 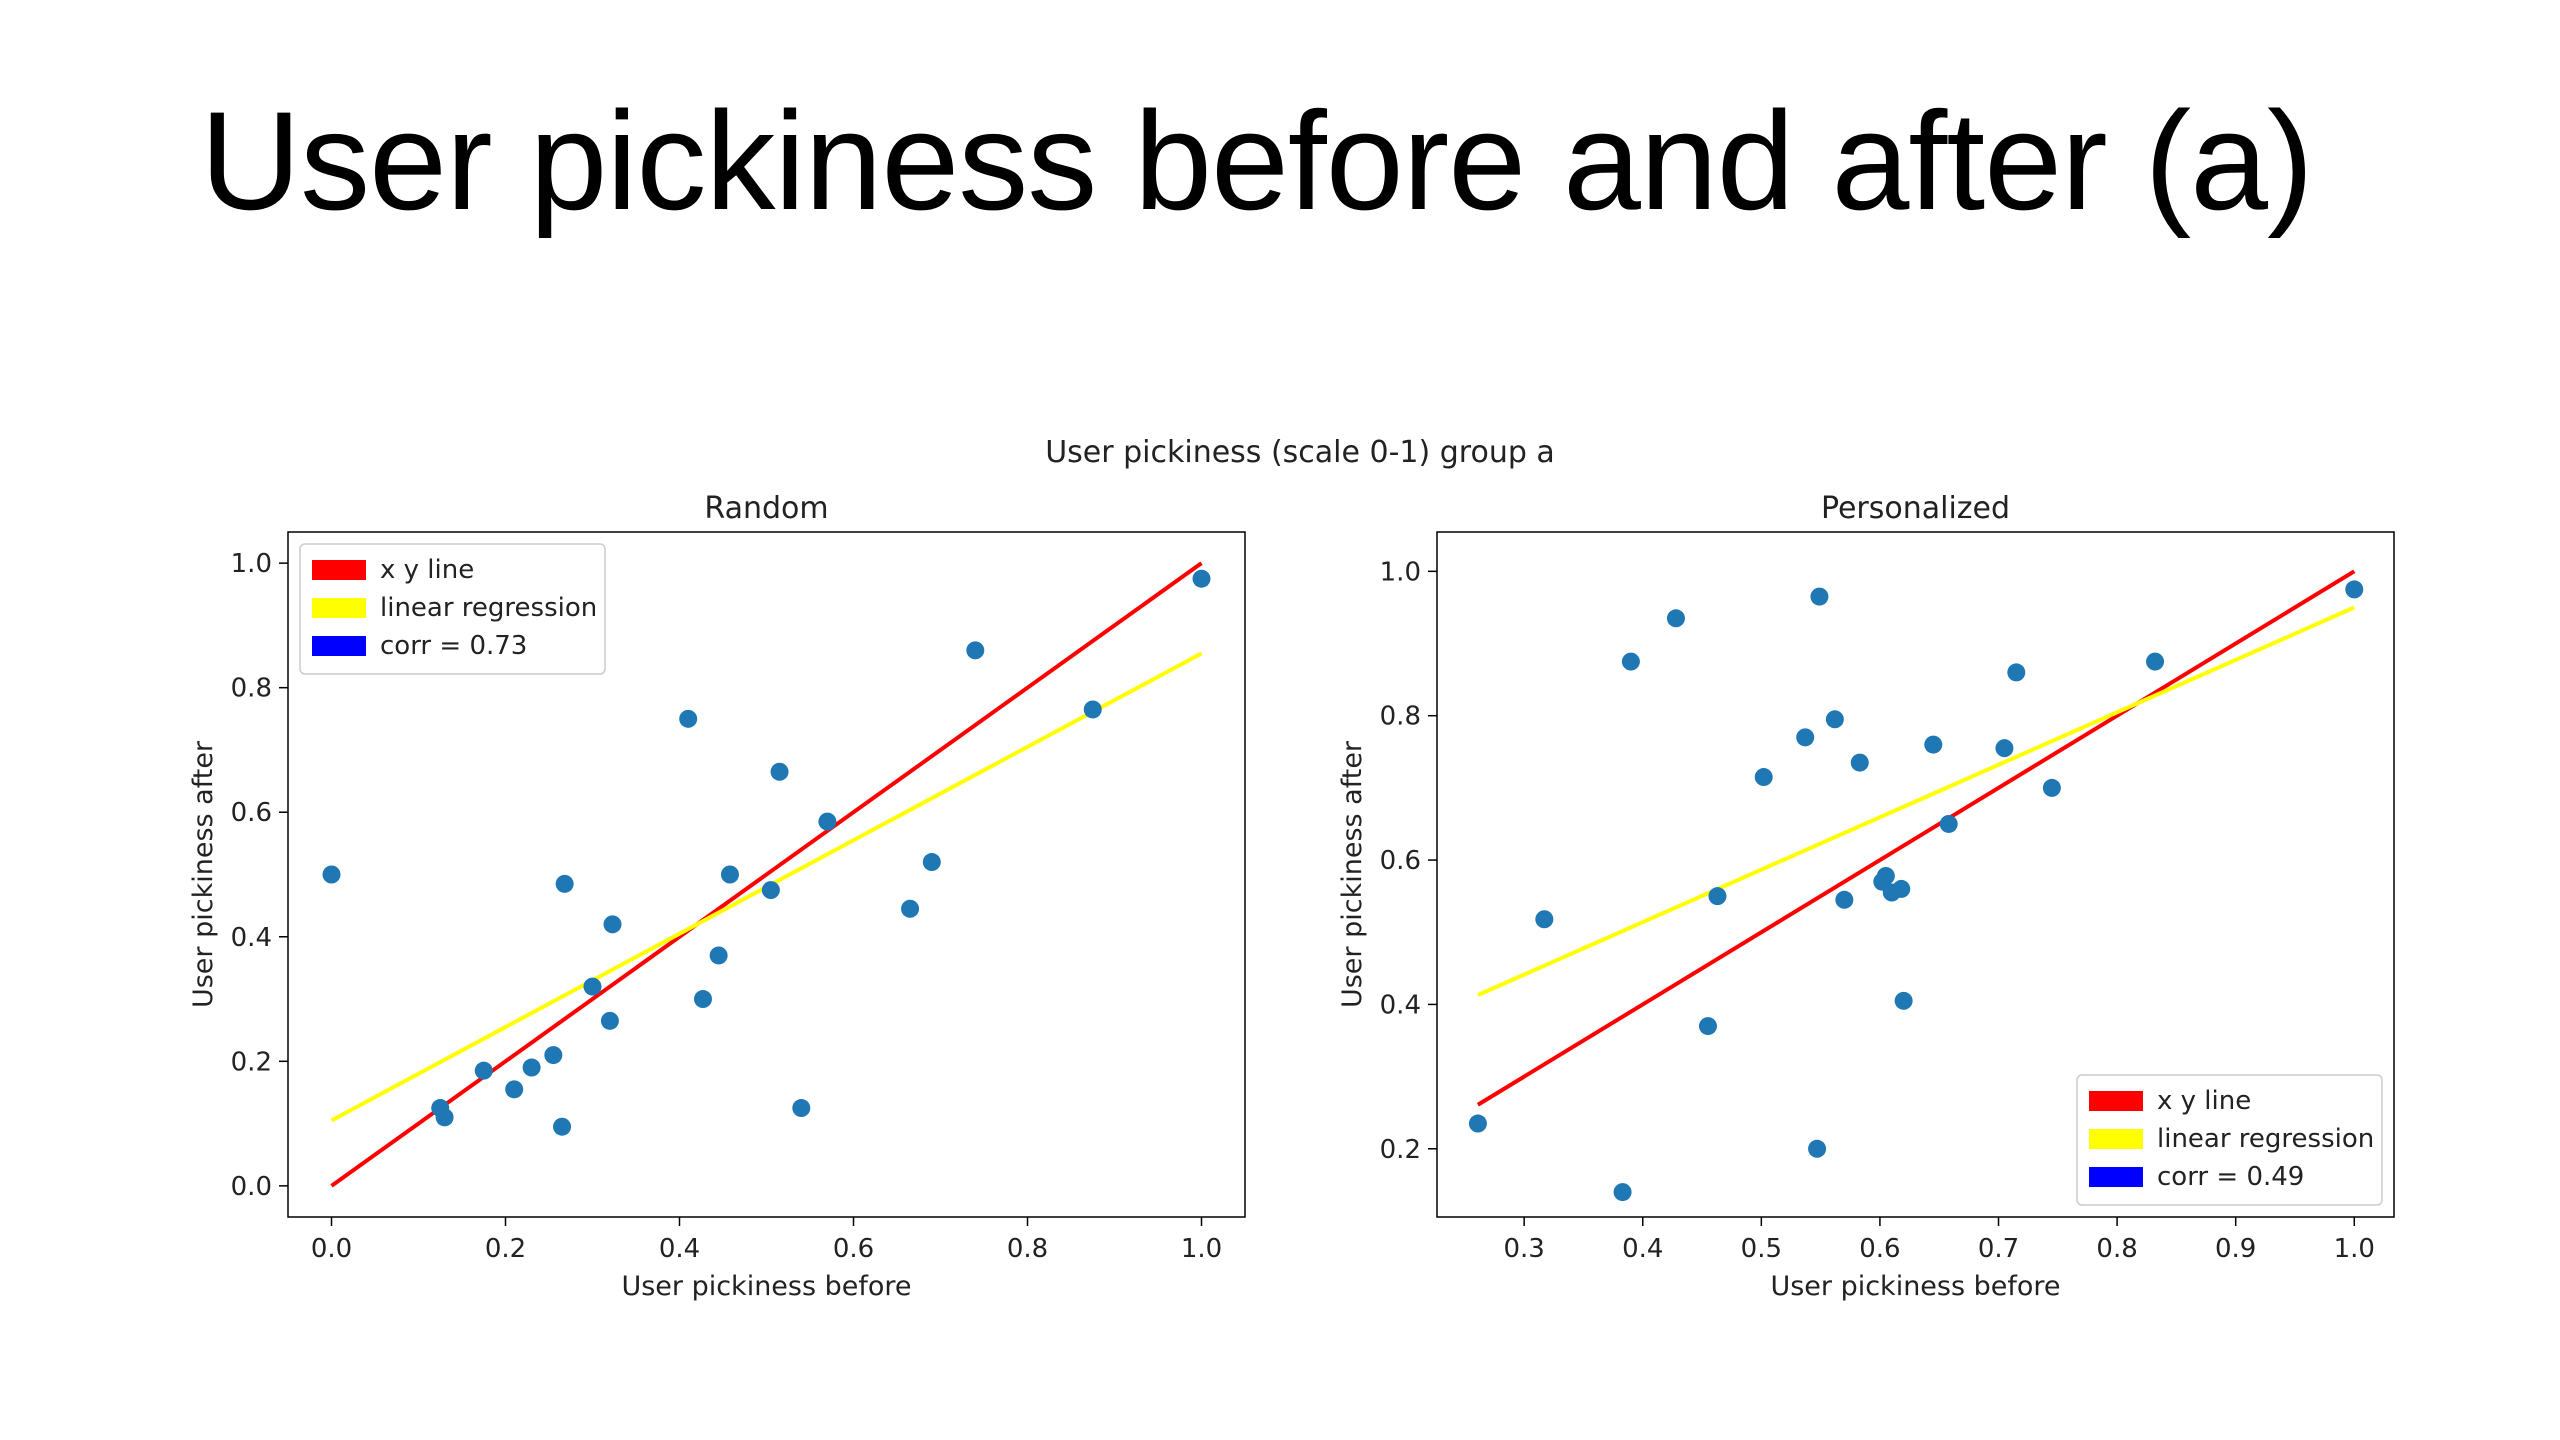 What do you see at coordinates (1916, 801) in the screenshot?
I see `regression-line` at bounding box center [1916, 801].